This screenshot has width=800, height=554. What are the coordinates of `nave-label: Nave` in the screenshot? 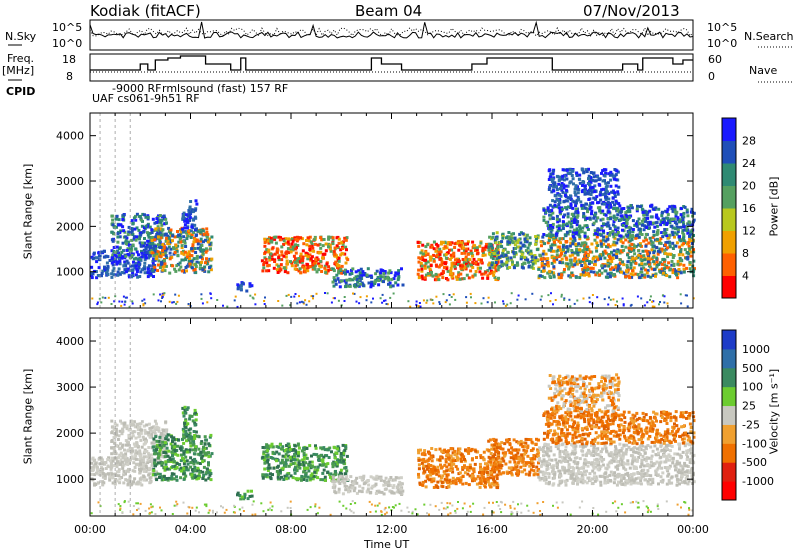 It's located at (763, 70).